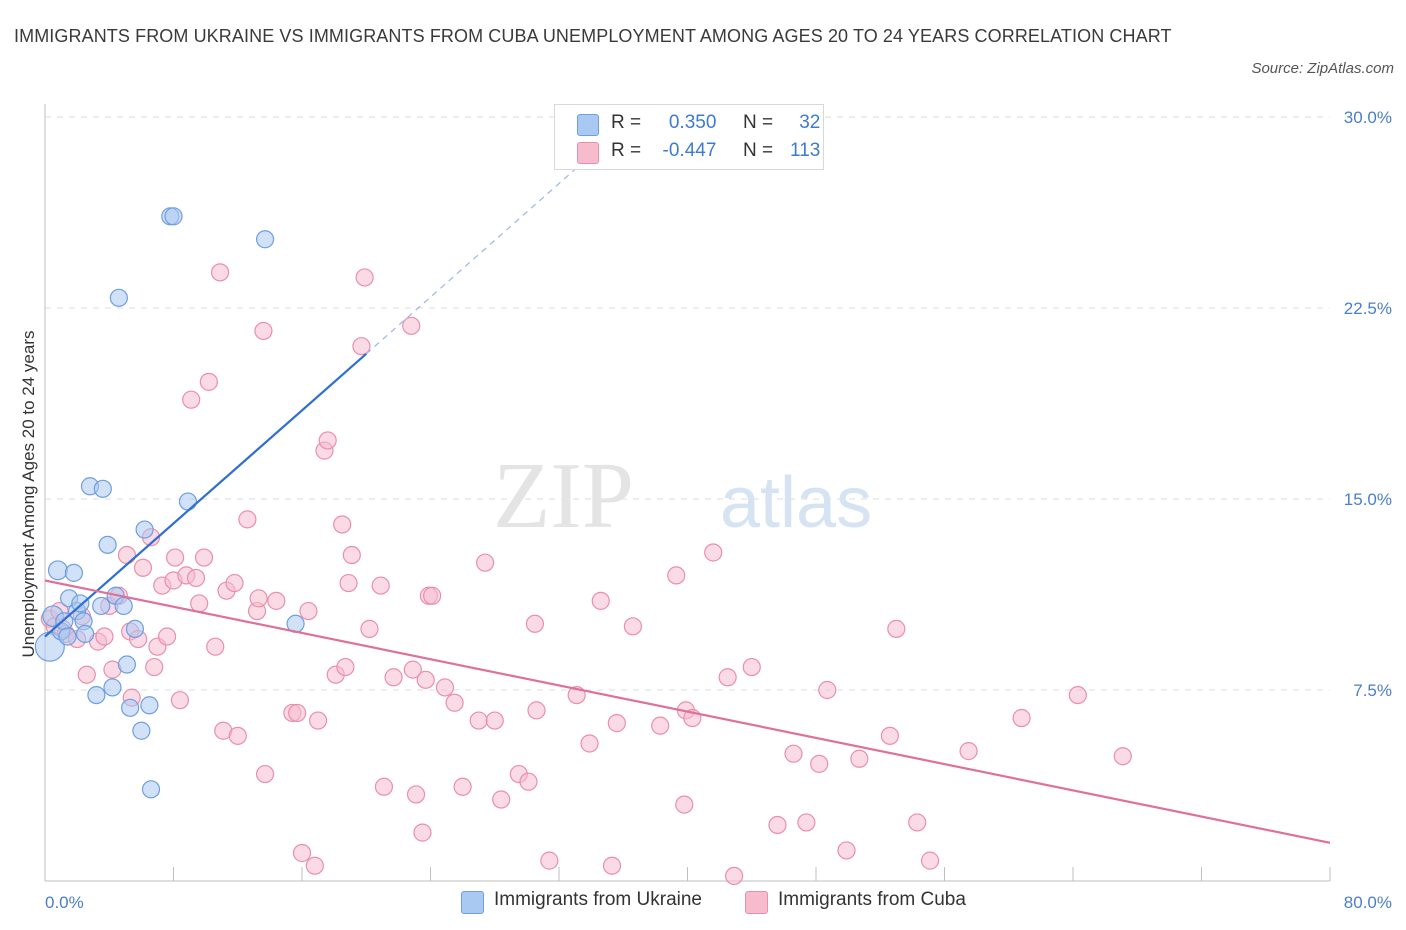 The height and width of the screenshot is (930, 1406). I want to click on ukraine-legend-label: Immigrants from Ukraine, so click(598, 899).